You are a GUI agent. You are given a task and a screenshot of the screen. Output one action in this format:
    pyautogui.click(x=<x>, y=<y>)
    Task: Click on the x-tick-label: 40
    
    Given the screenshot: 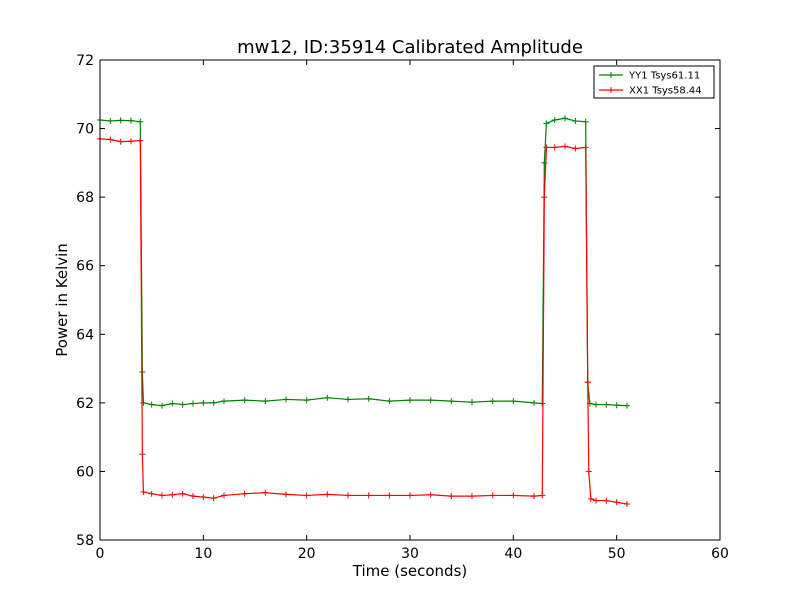 What is the action you would take?
    pyautogui.click(x=513, y=554)
    